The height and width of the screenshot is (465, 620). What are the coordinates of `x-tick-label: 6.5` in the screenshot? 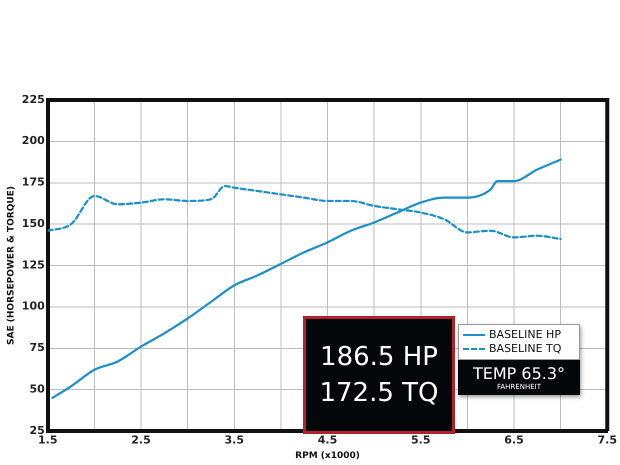 It's located at (514, 439).